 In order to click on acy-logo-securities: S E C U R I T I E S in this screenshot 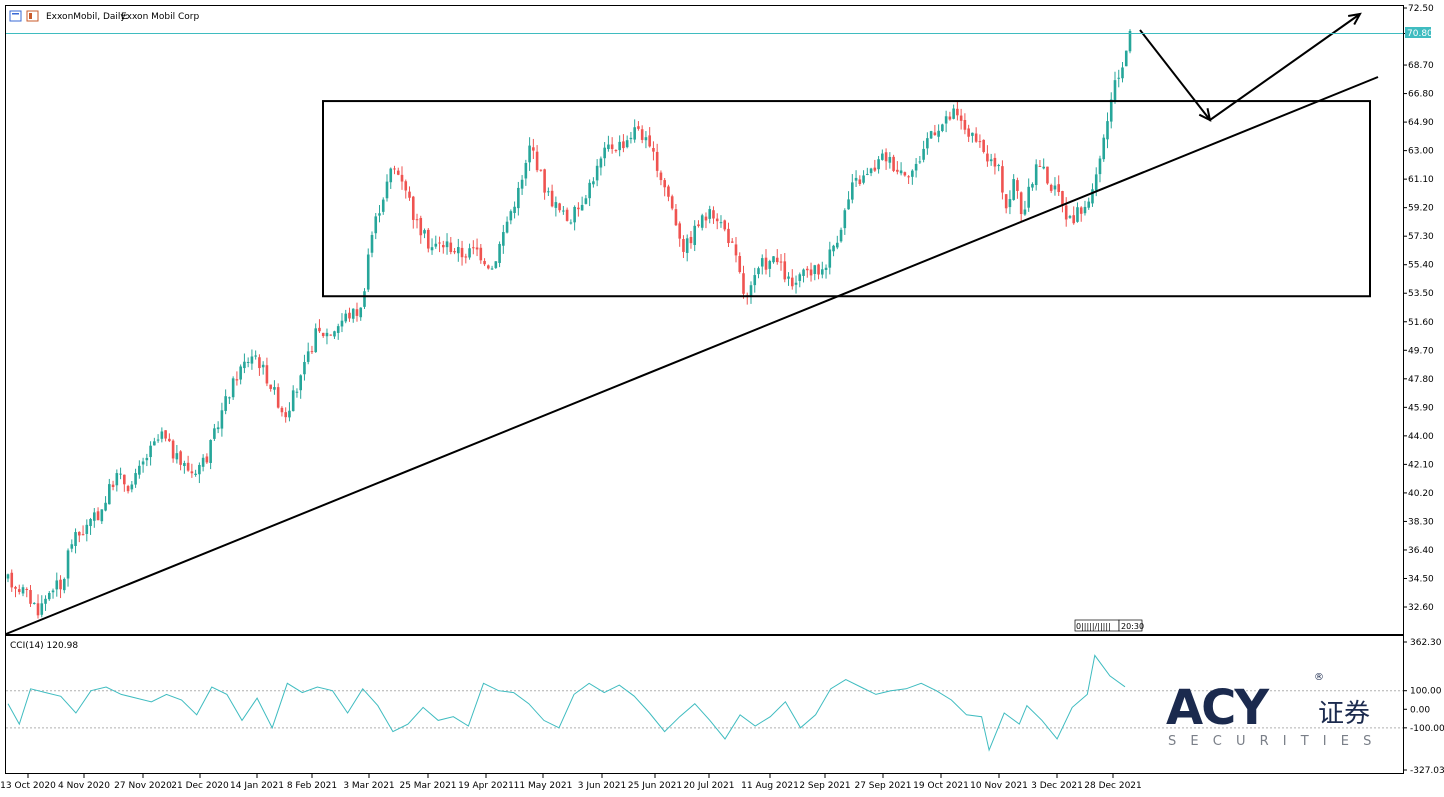, I will do `click(1272, 741)`.